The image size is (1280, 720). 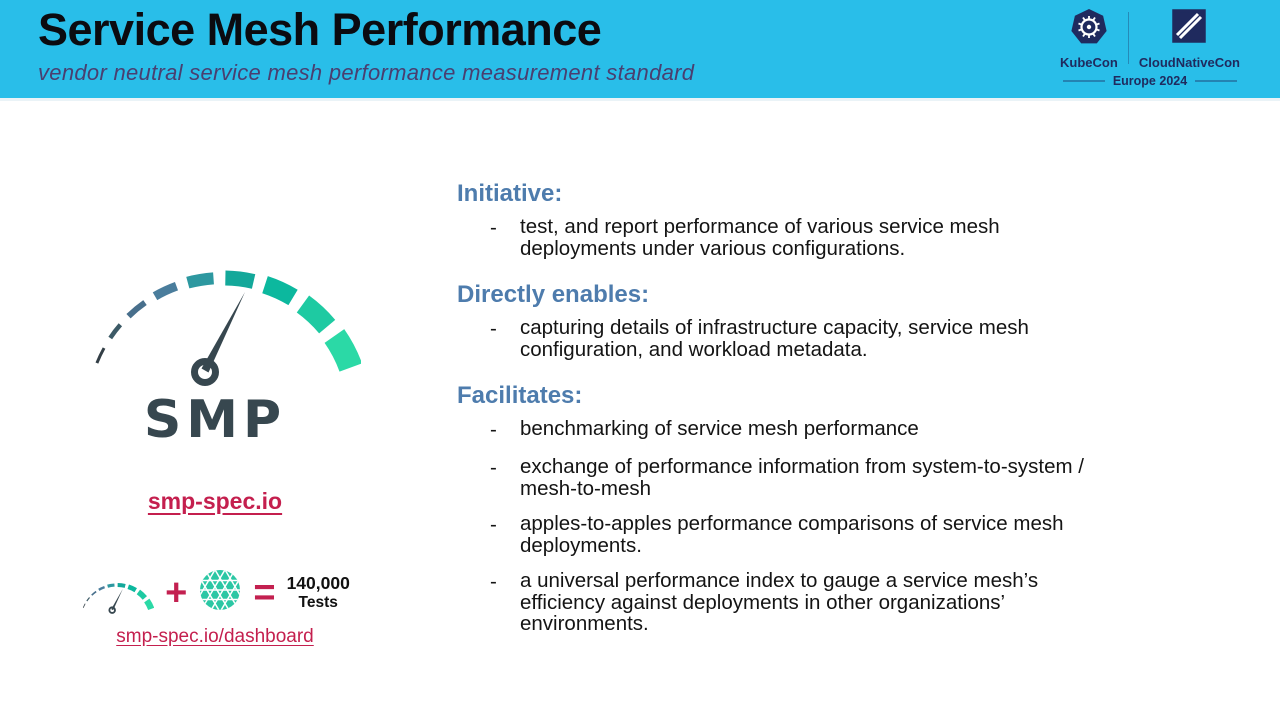 I want to click on tests-equation: +, so click(x=215, y=592).